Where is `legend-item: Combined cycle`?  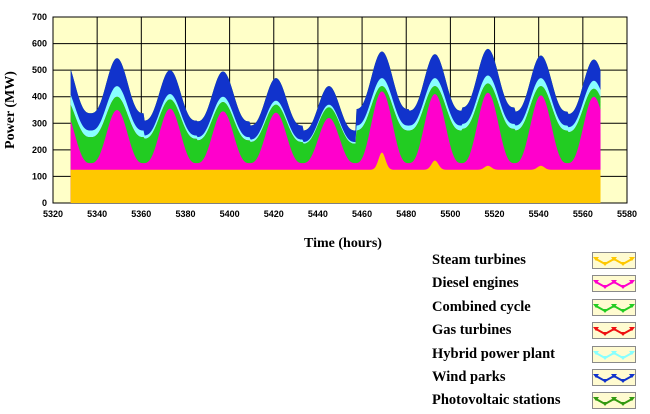
legend-item: Combined cycle is located at coordinates (538, 308).